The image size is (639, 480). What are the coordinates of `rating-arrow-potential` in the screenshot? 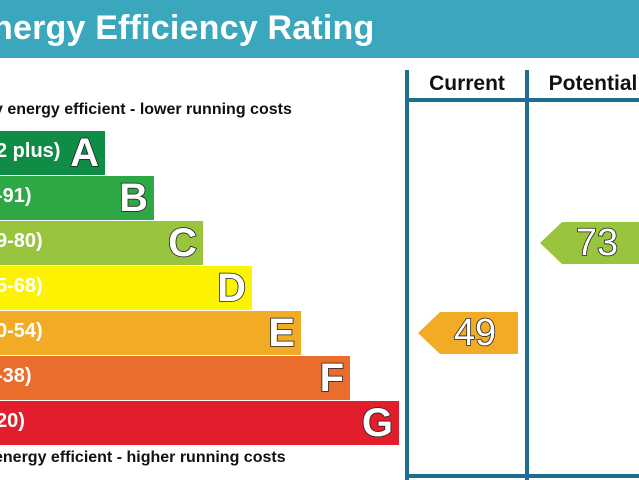 It's located at (589, 243).